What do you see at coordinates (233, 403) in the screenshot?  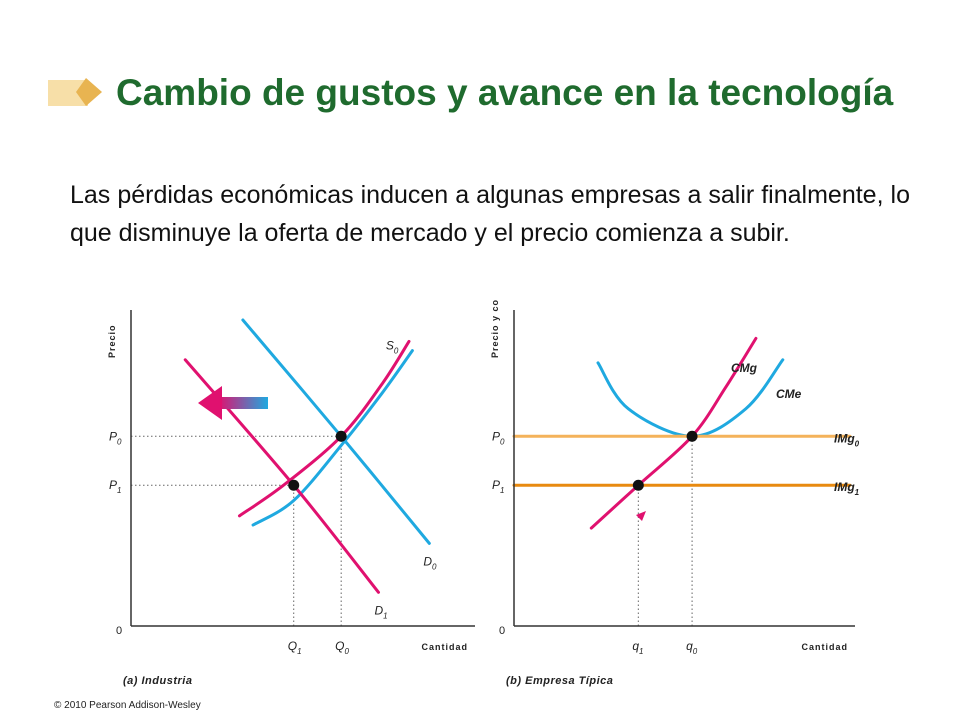 I see `shift-arrow-icon` at bounding box center [233, 403].